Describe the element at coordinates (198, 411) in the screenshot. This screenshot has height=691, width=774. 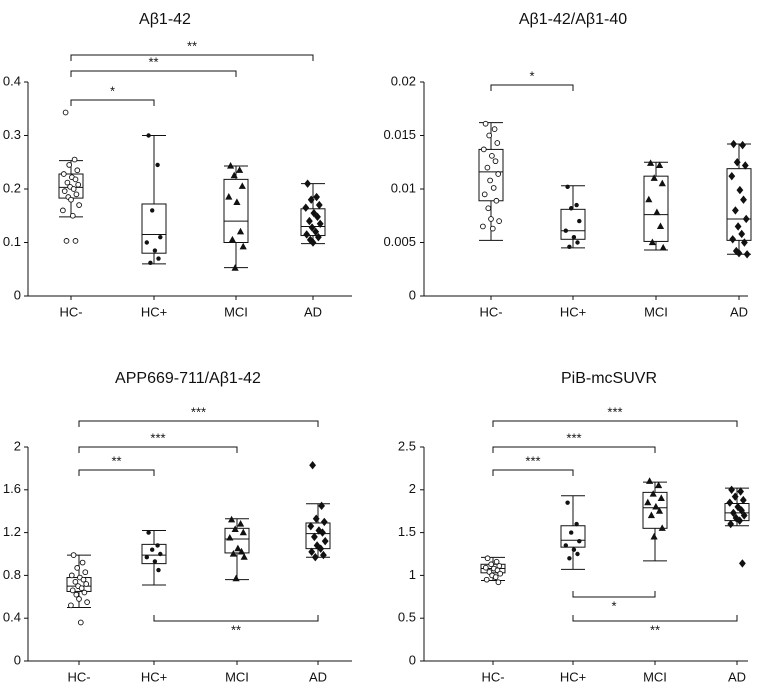
I see `significance-label: ***` at that location.